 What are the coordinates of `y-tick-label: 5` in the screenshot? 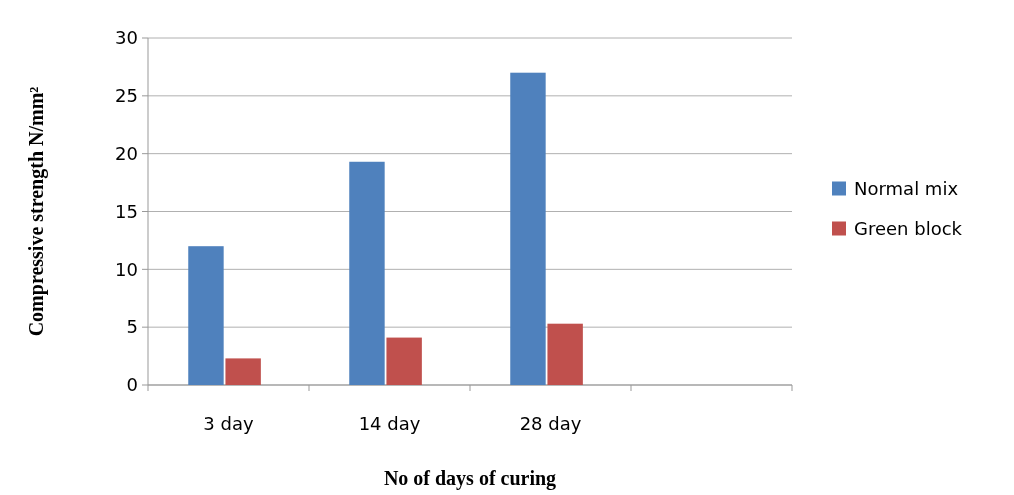 It's located at (132, 327).